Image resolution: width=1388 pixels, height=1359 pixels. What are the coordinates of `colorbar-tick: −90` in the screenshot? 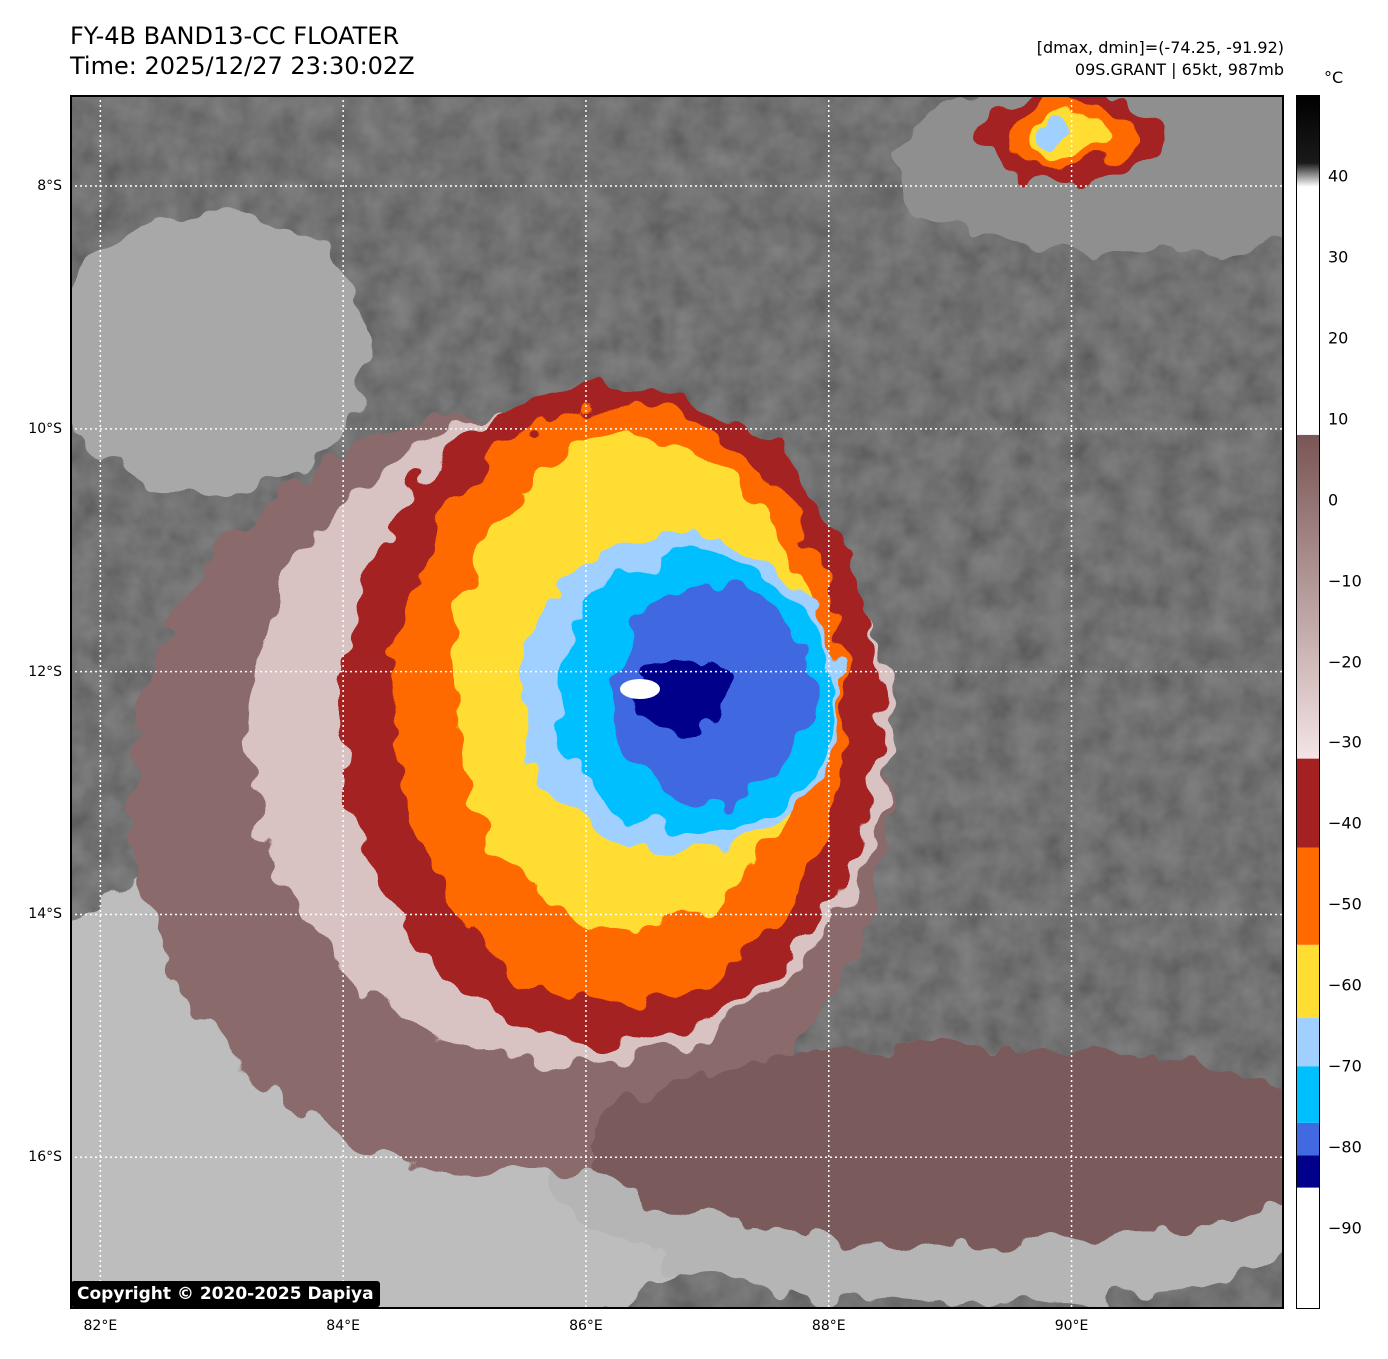 It's located at (1345, 1228).